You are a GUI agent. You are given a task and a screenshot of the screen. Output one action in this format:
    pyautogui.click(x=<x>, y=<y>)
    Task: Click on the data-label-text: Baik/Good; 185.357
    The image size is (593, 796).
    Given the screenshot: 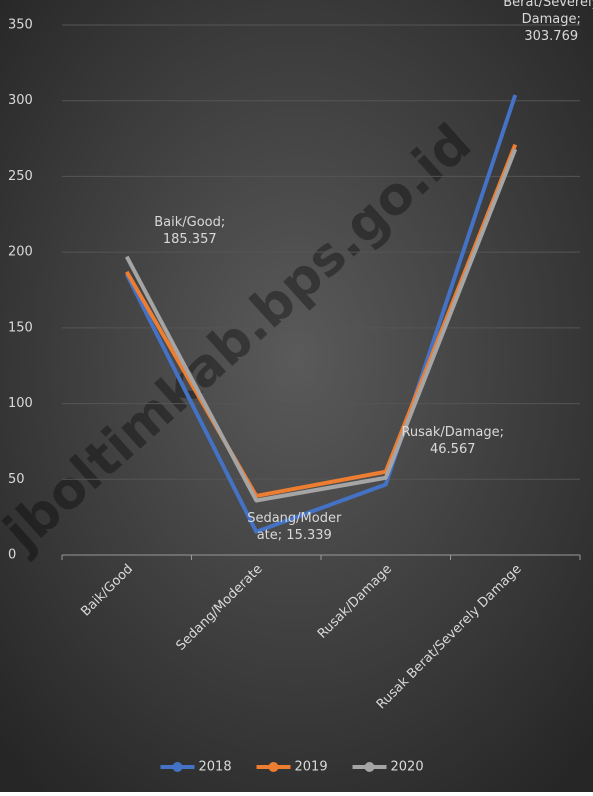 What is the action you would take?
    pyautogui.click(x=190, y=231)
    